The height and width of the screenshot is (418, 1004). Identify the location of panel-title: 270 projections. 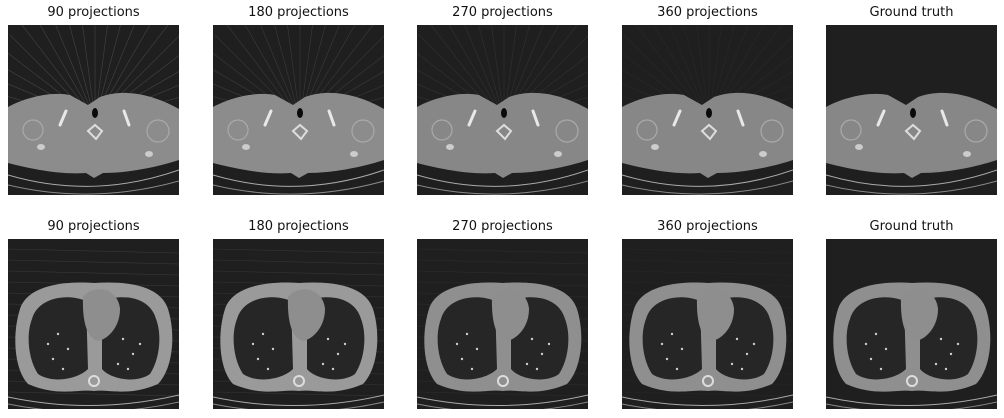
(502, 226).